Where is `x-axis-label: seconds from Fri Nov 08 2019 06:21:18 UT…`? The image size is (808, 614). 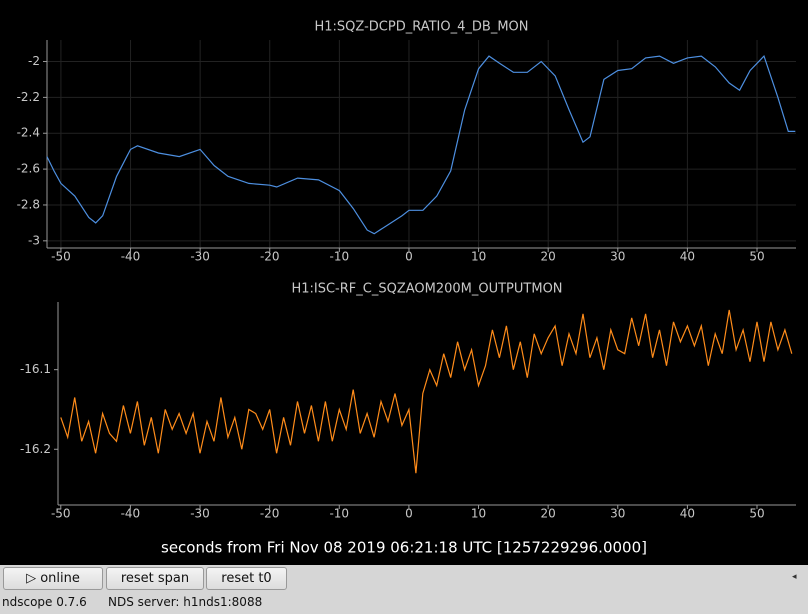
x-axis-label: seconds from Fri Nov 08 2019 06:21:18 UT… is located at coordinates (404, 548).